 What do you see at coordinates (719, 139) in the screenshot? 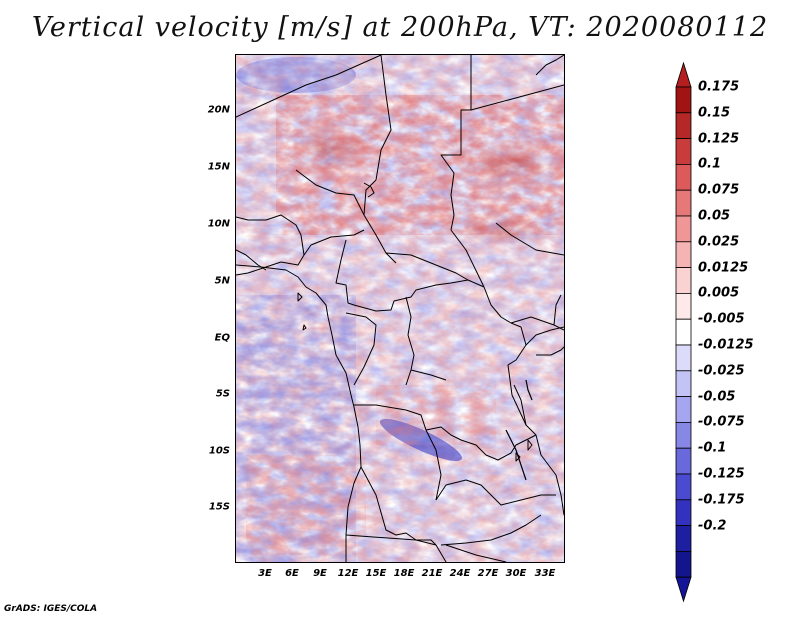
I see `colorbar-label: 0.125` at bounding box center [719, 139].